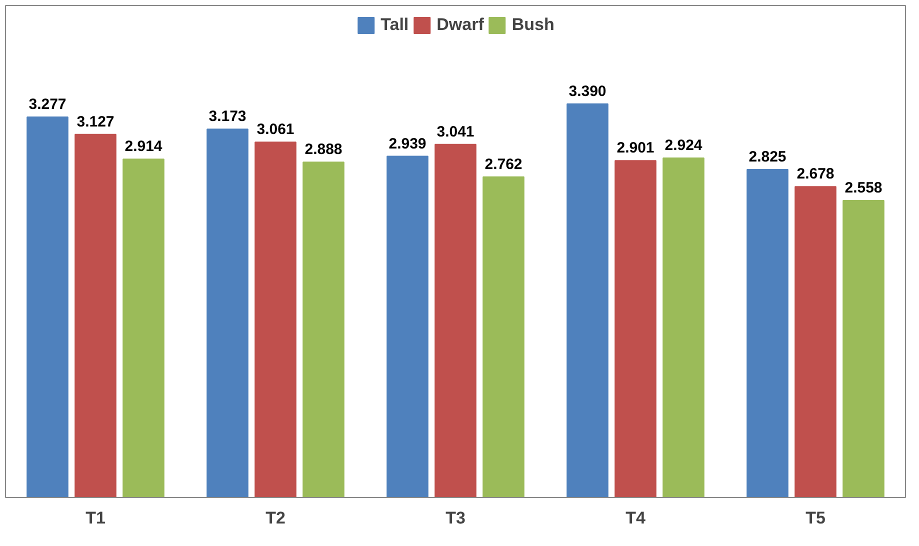  What do you see at coordinates (503, 164) in the screenshot?
I see `data-label: 2.762` at bounding box center [503, 164].